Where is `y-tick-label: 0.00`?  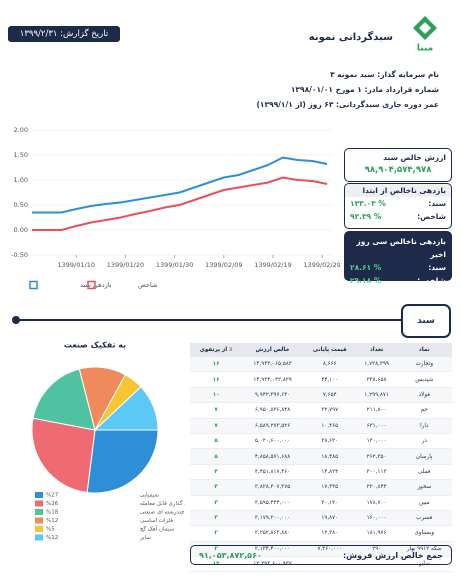 y-tick-label: 0.00 is located at coordinates (21, 230).